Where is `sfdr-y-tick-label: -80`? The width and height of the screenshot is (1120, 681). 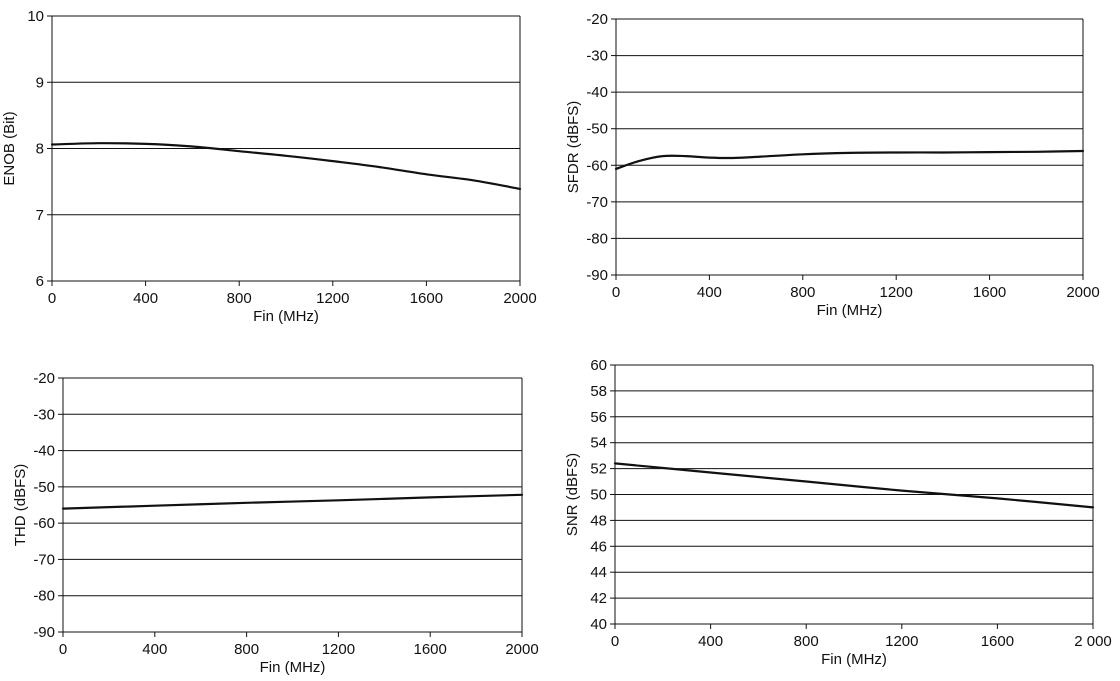 sfdr-y-tick-label: -80 is located at coordinates (597, 238).